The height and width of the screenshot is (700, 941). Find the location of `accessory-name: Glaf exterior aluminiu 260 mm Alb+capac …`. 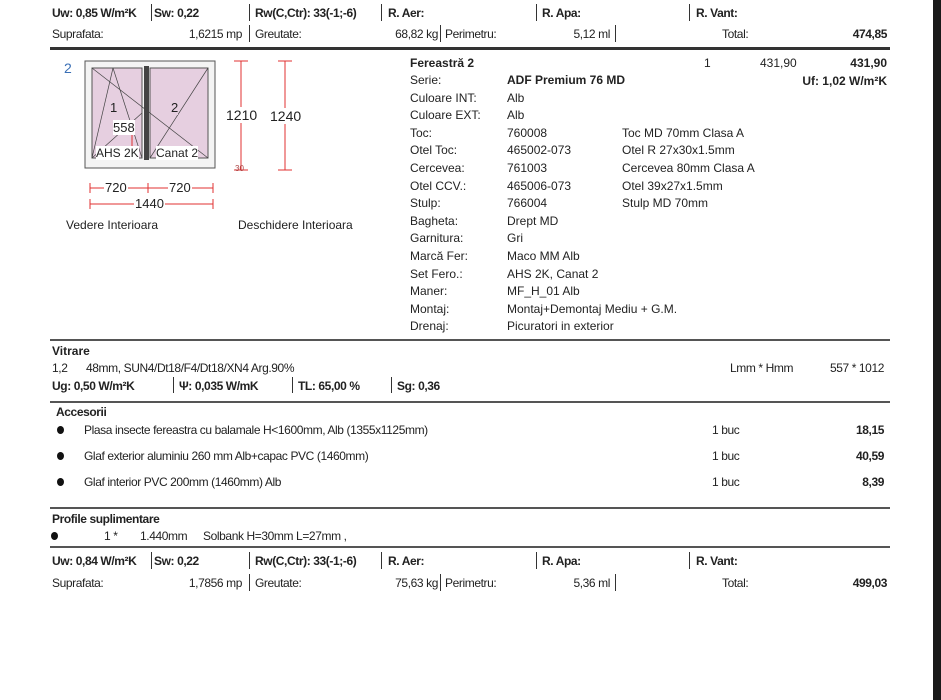

accessory-name: Glaf exterior aluminiu 260 mm Alb+capac … is located at coordinates (226, 456).